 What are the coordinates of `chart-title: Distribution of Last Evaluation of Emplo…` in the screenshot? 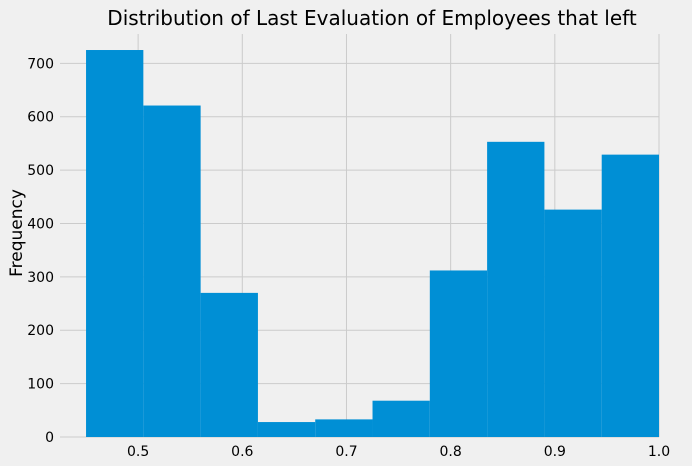 It's located at (372, 18).